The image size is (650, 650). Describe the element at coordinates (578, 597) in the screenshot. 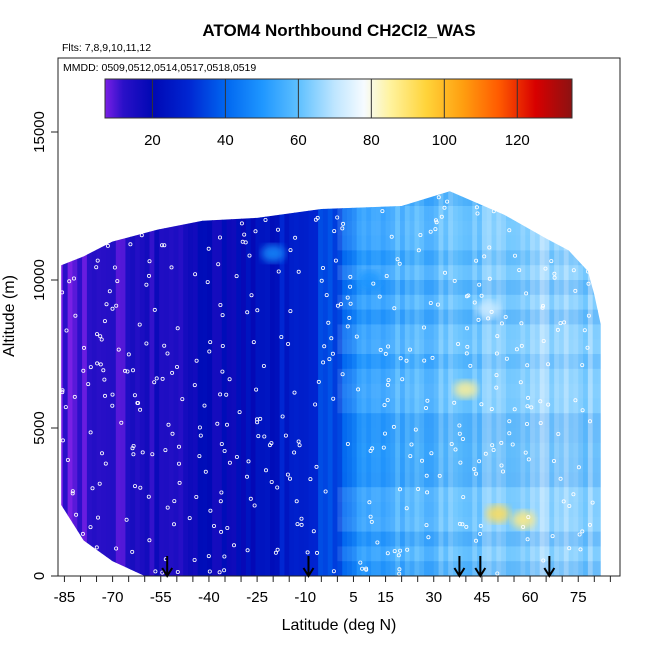

I see `x-tick-label: 75` at that location.